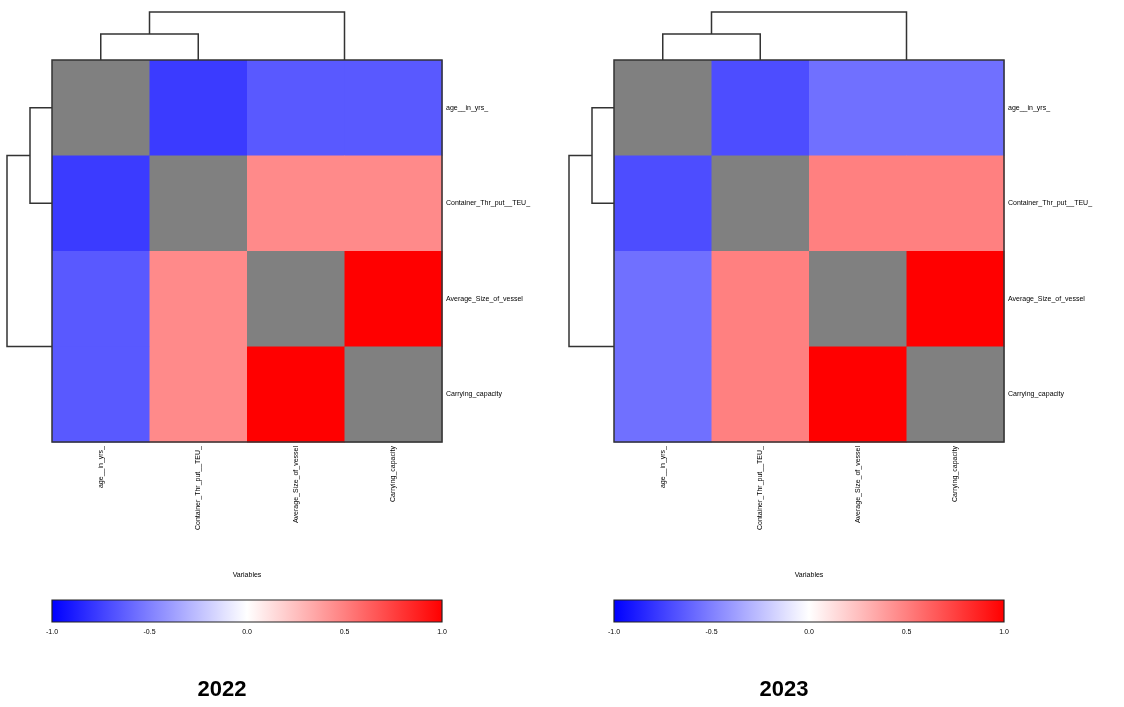 This screenshot has width=1124, height=707. I want to click on text: 2022, so click(222, 689).